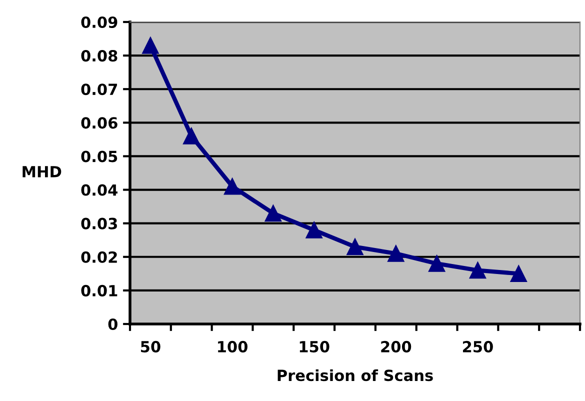  What do you see at coordinates (99, 257) in the screenshot?
I see `y-tick-label: 0.02` at bounding box center [99, 257].